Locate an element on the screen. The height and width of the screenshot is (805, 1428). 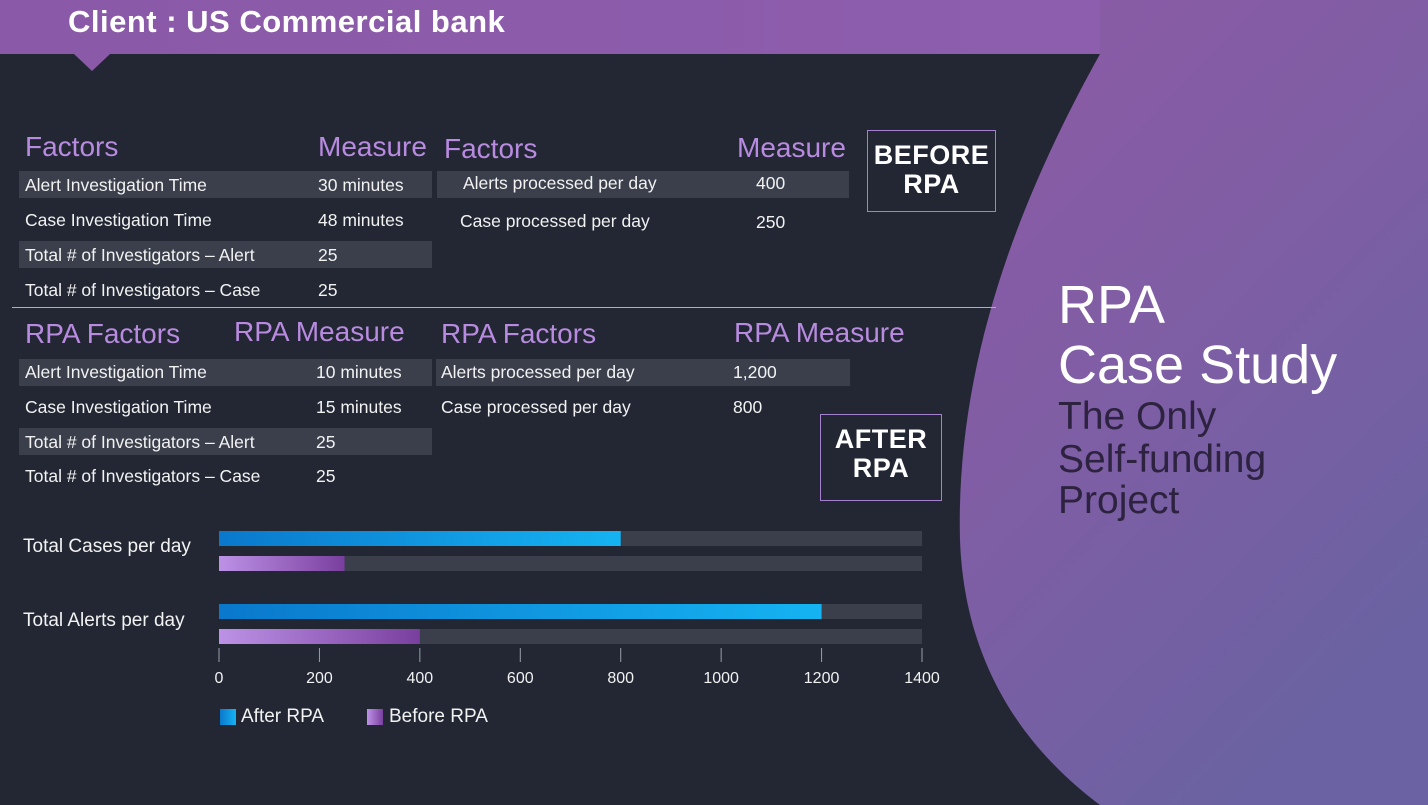
table-cell-measure: 15 minutes is located at coordinates (359, 407).